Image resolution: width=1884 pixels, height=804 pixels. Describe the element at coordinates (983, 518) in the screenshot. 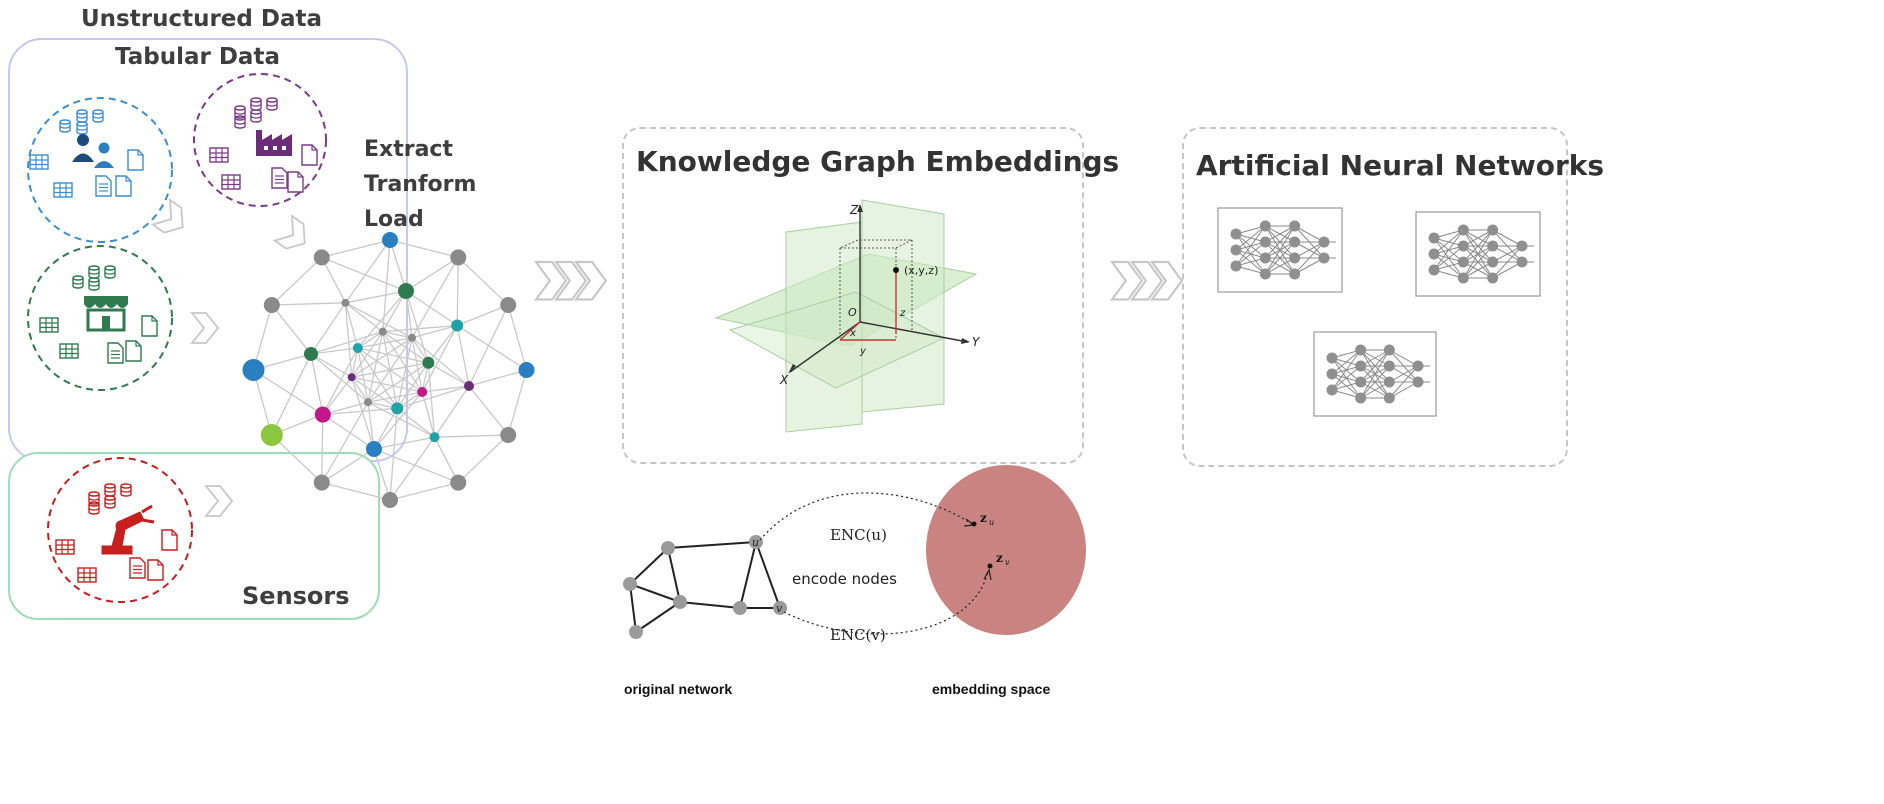

I see `z-u-label: z` at that location.